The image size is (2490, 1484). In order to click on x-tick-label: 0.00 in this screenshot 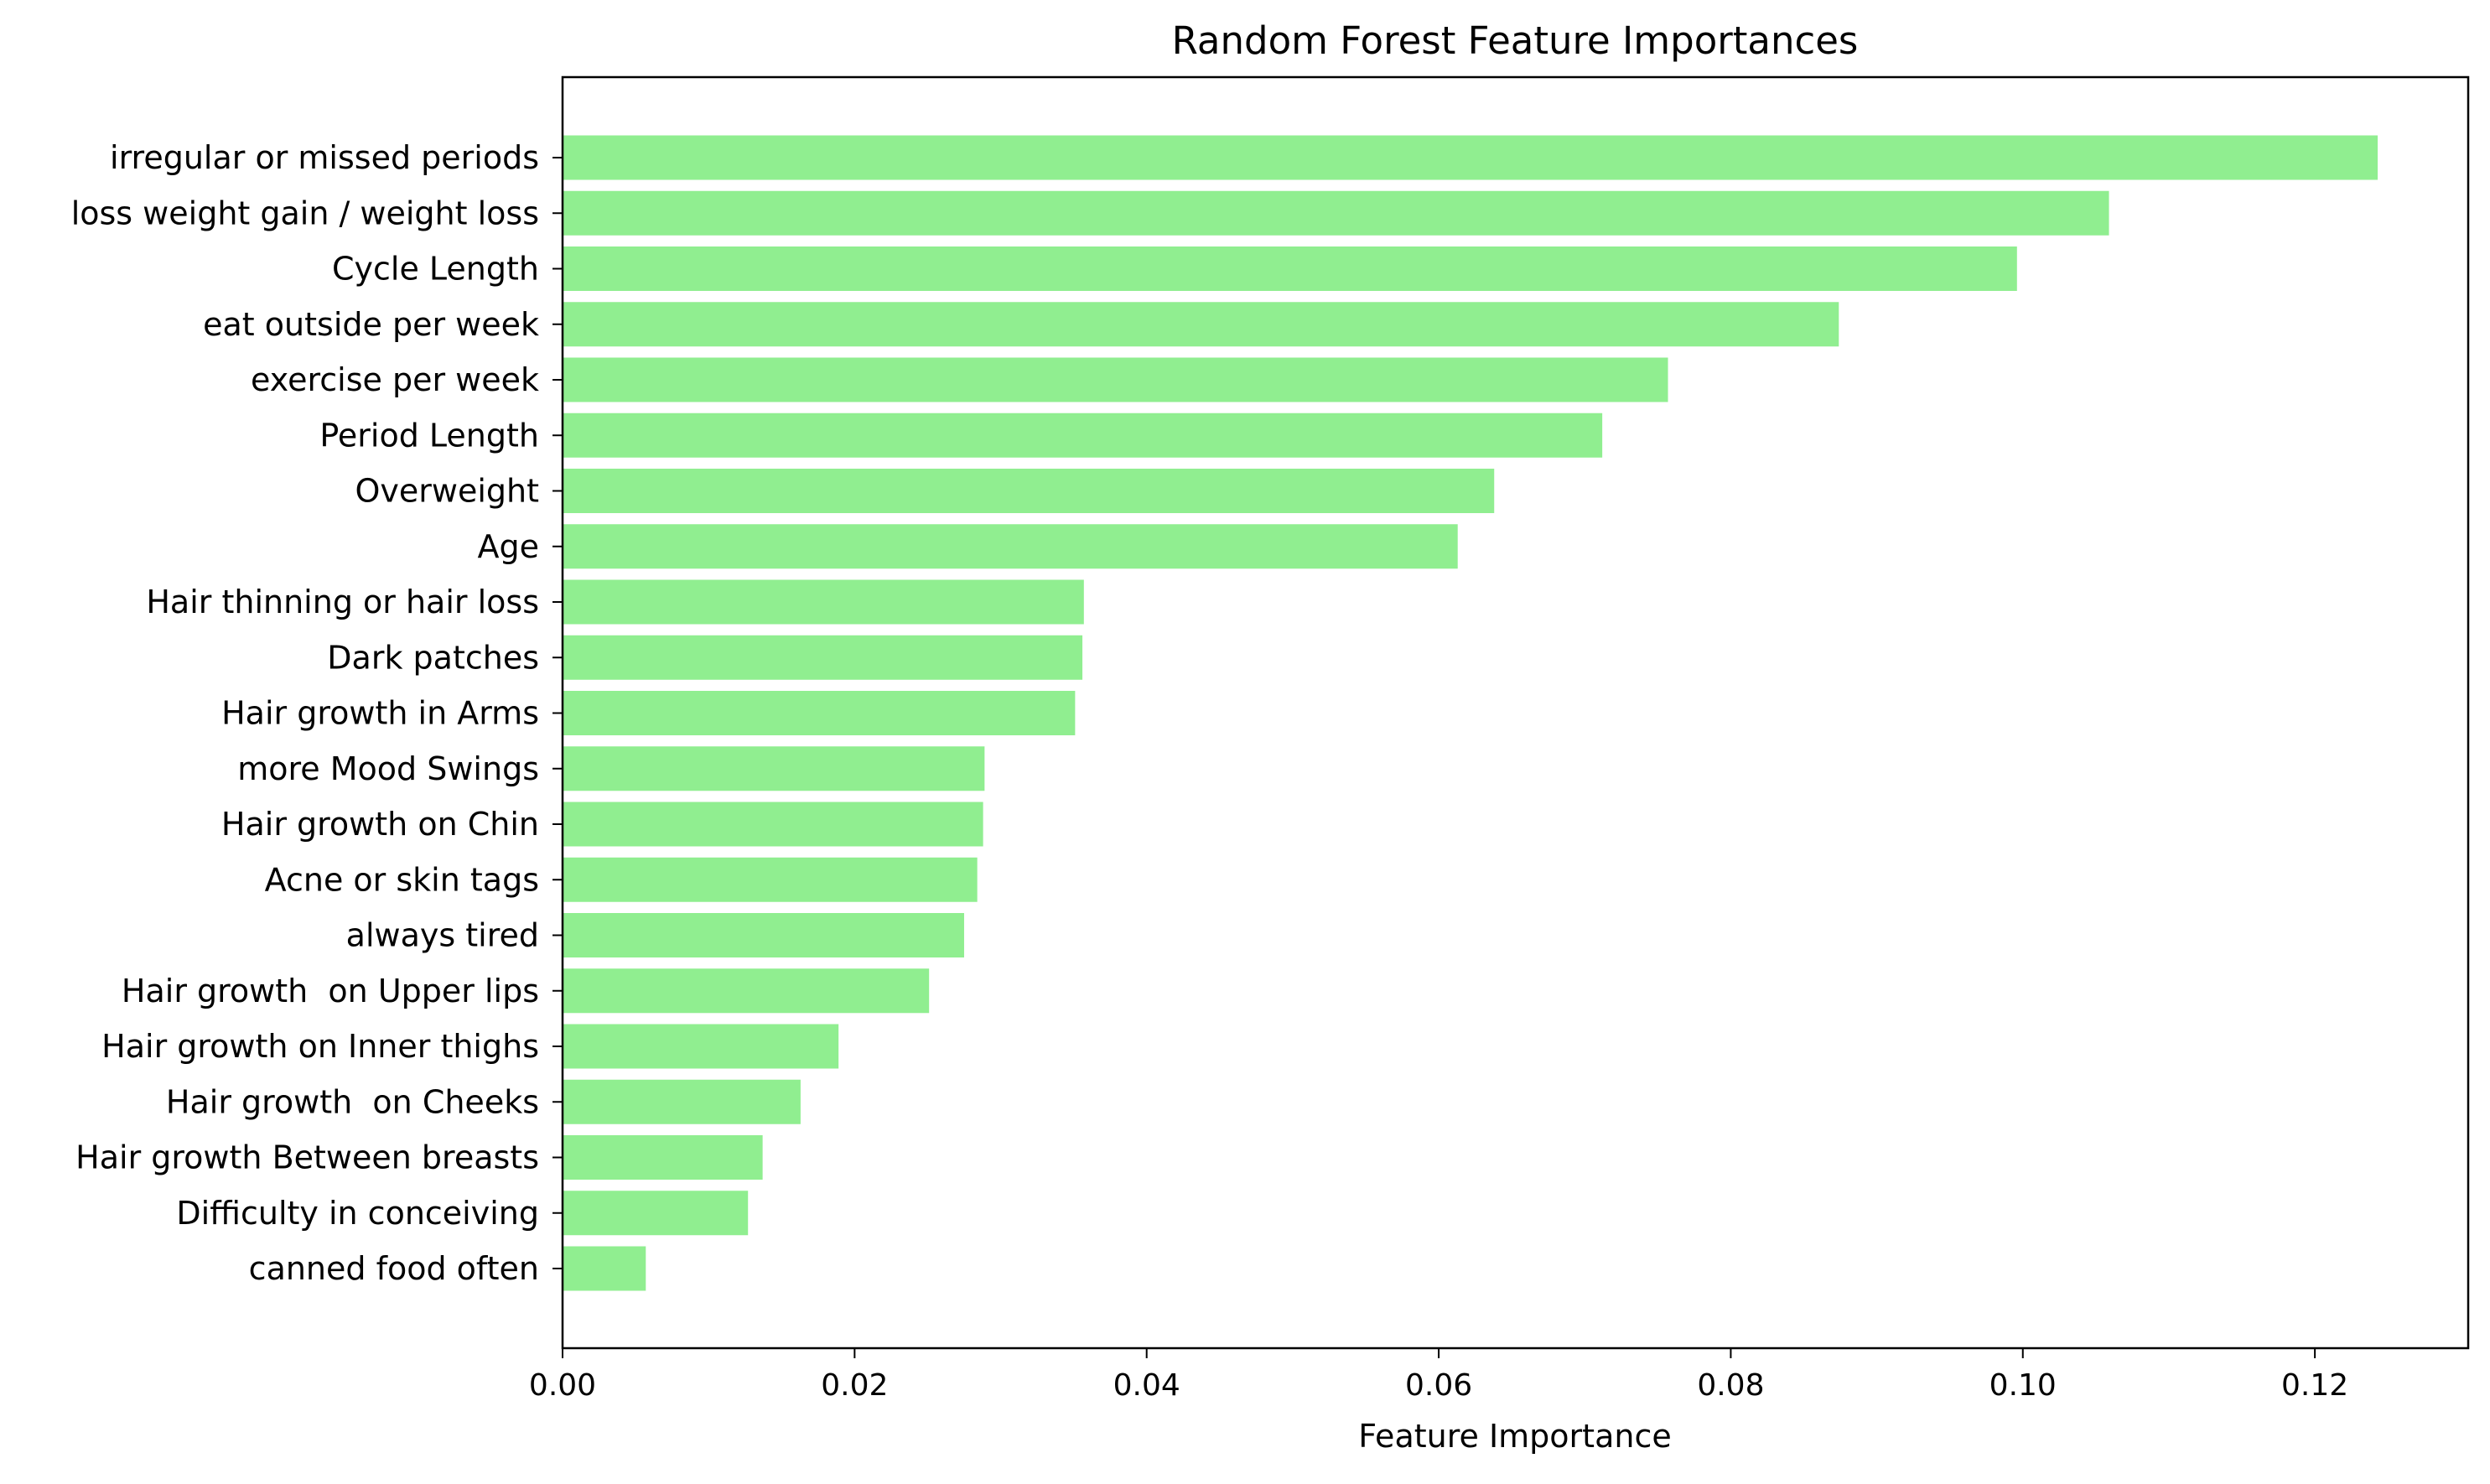, I will do `click(562, 1385)`.